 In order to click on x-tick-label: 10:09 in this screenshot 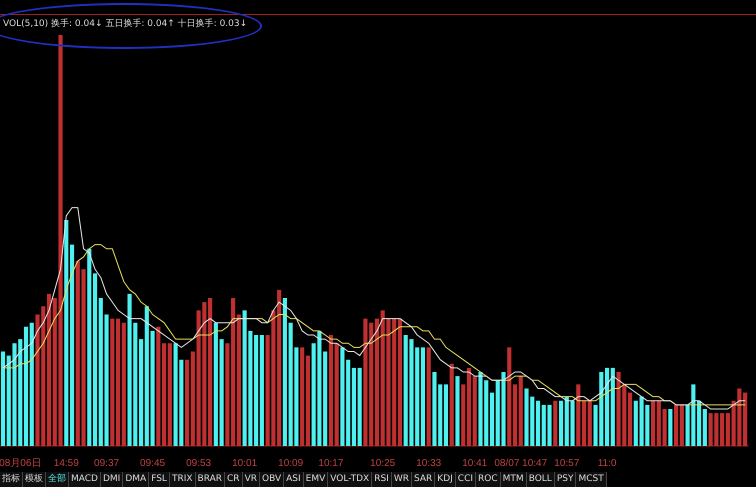, I will do `click(291, 463)`.